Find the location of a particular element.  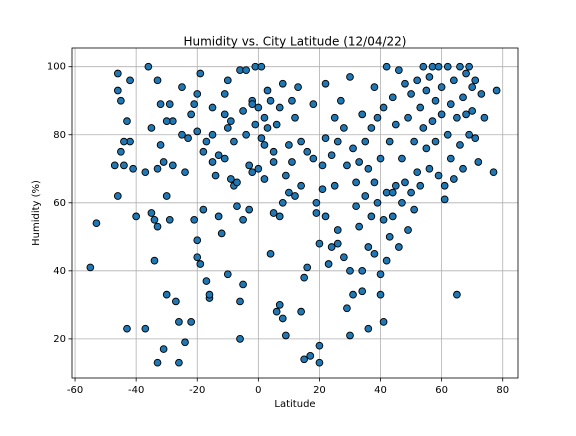

x-tick-label: -20 is located at coordinates (197, 390).